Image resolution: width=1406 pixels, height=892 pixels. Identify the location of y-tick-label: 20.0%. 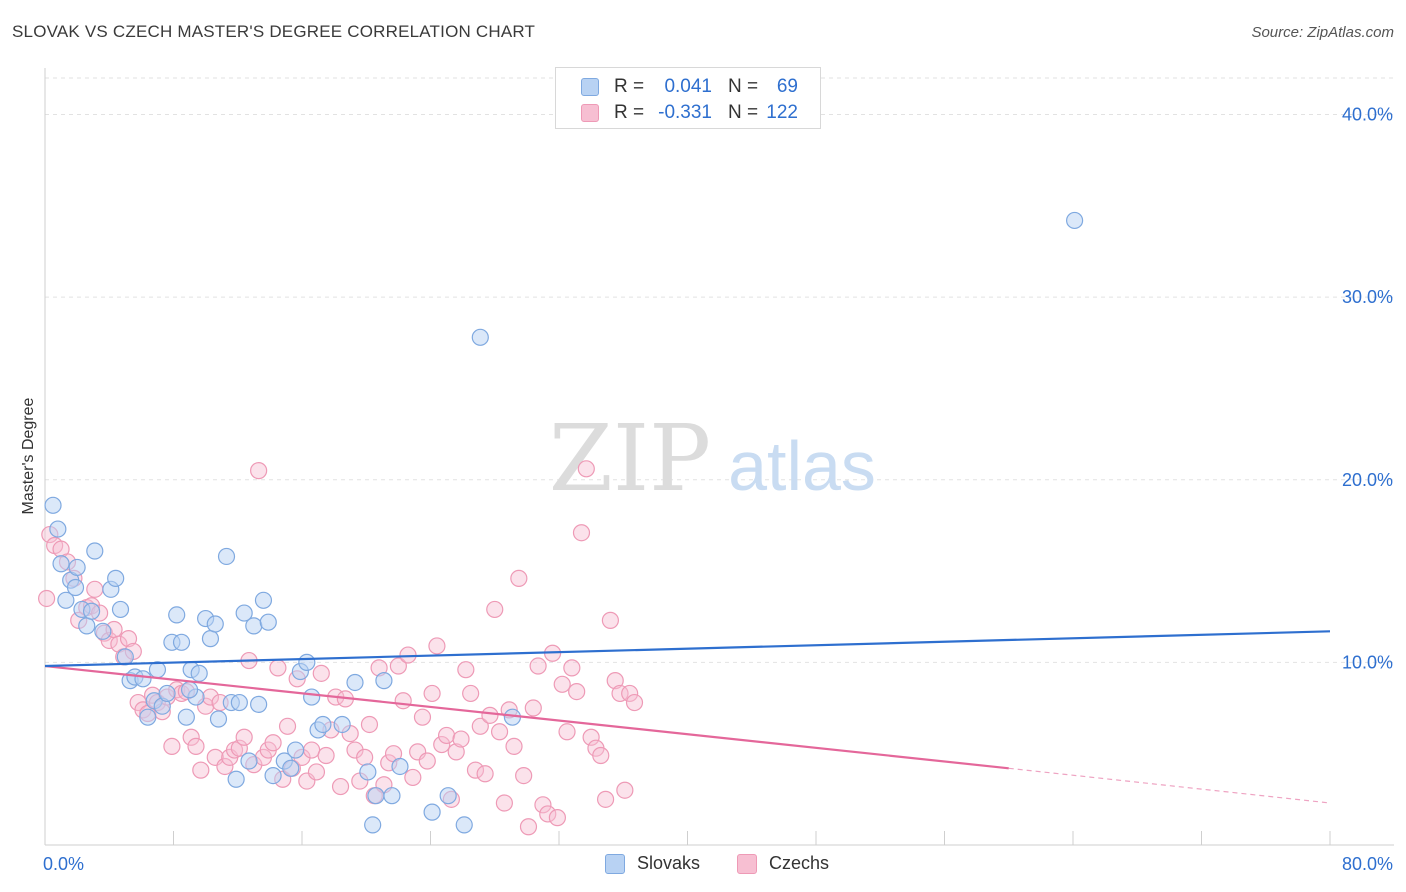
(1367, 480).